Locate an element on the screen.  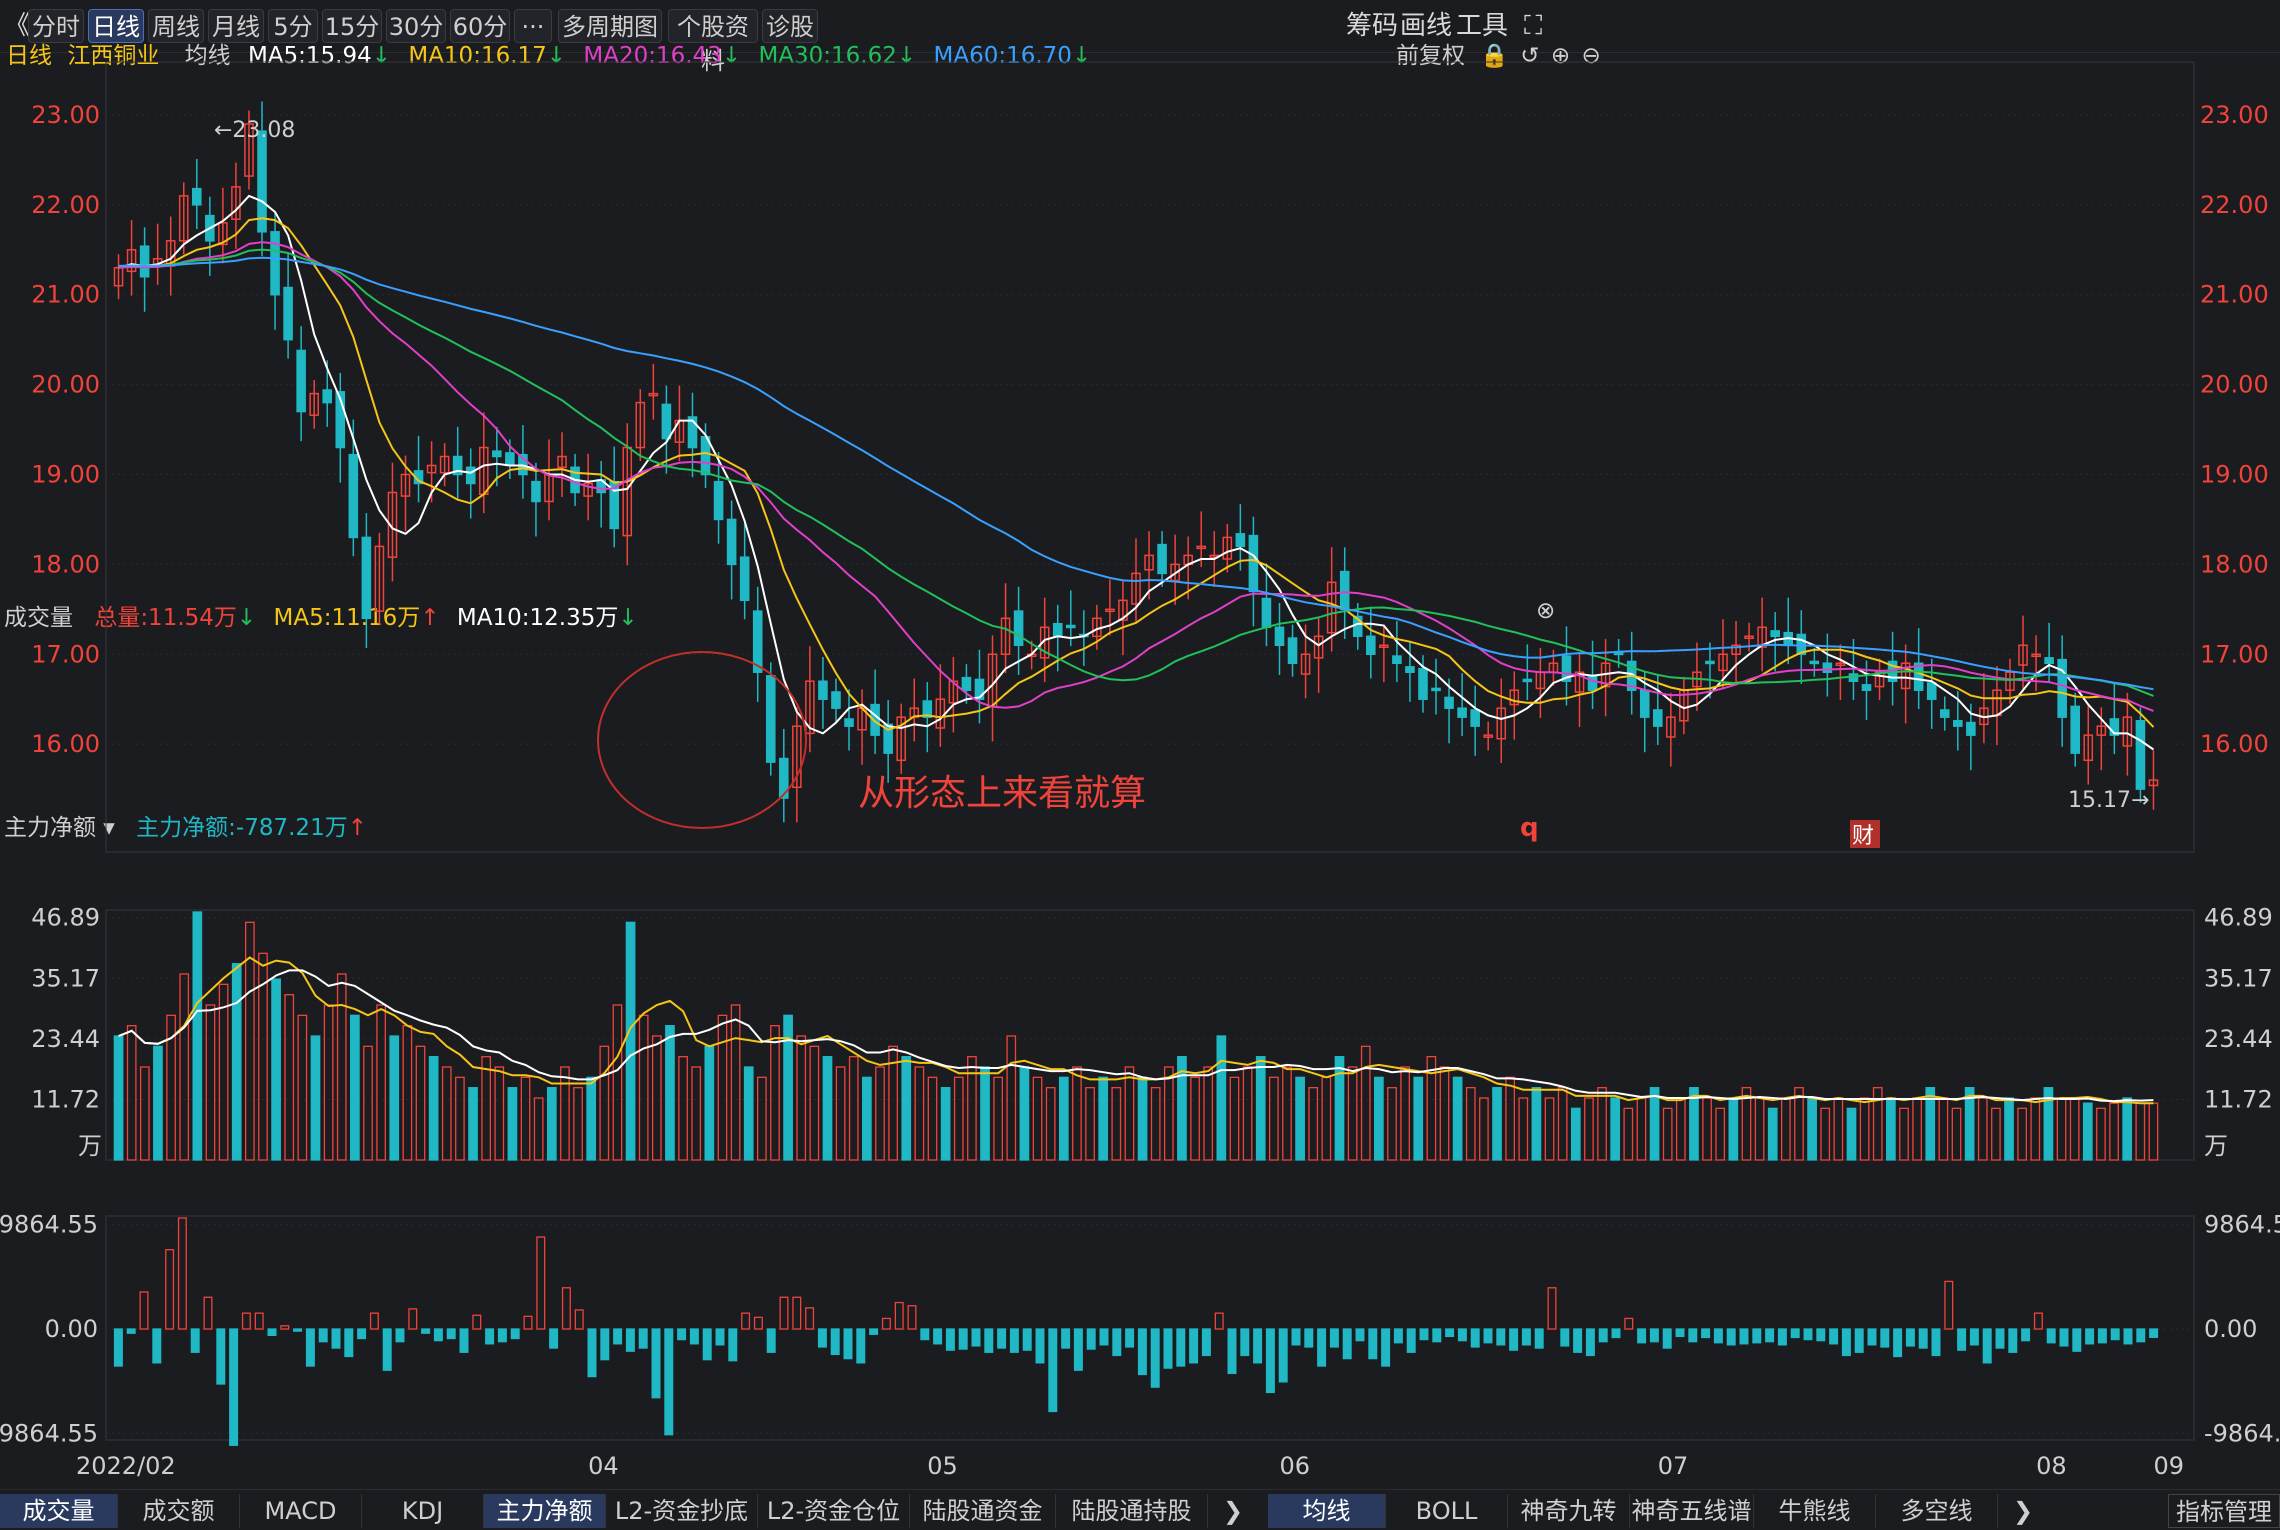
more-button: ··· is located at coordinates (533, 26).